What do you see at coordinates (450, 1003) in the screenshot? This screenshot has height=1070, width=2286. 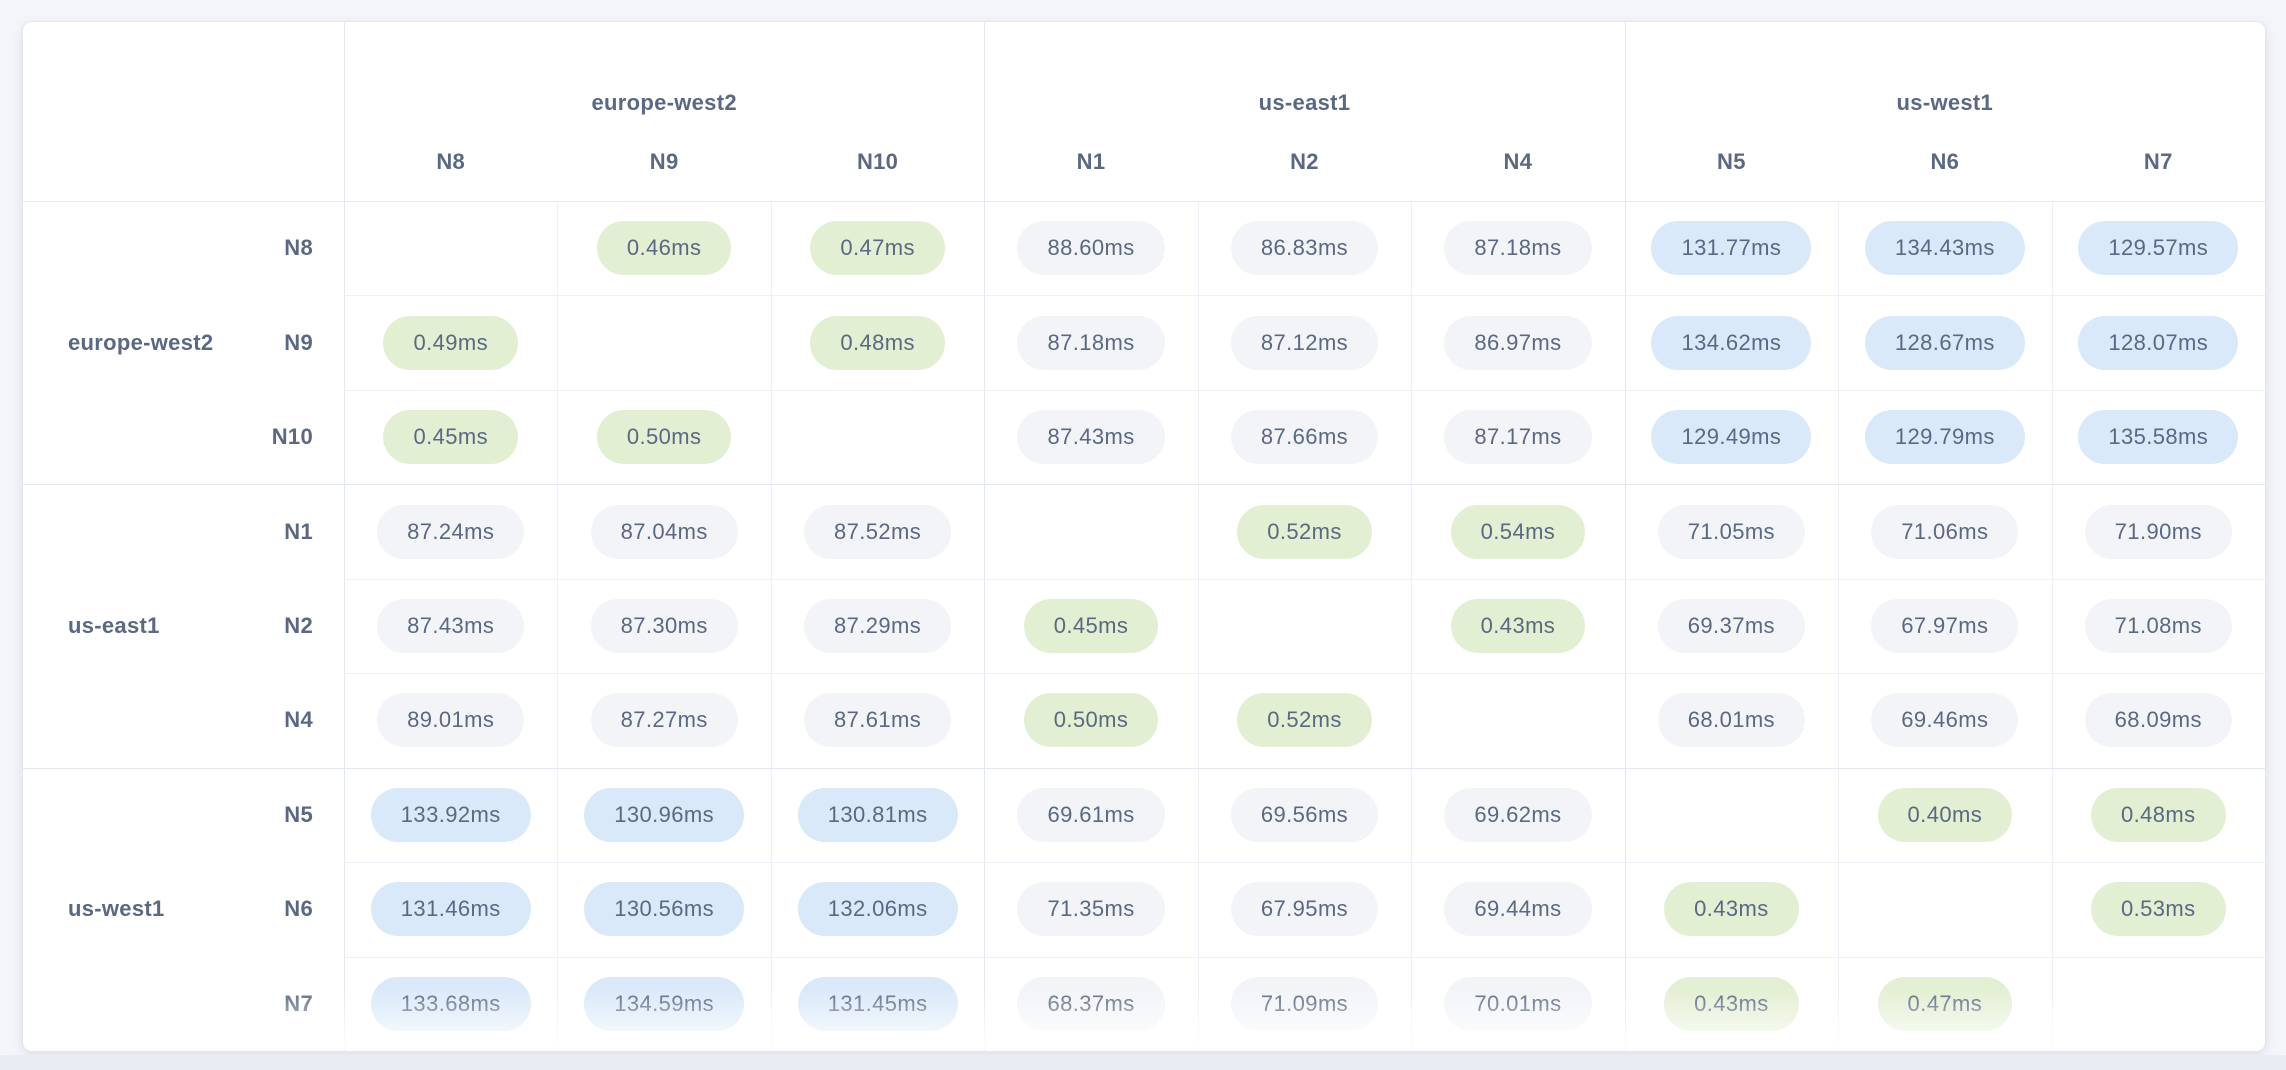 I see `latency-pill: 133.68ms` at bounding box center [450, 1003].